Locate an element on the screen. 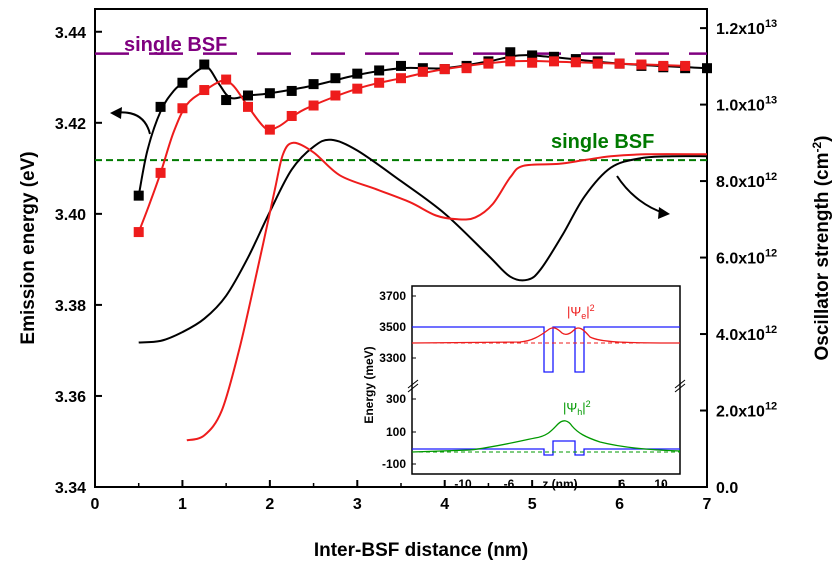 This screenshot has height=575, width=838. y-tick-label: 3.34 is located at coordinates (70, 488).